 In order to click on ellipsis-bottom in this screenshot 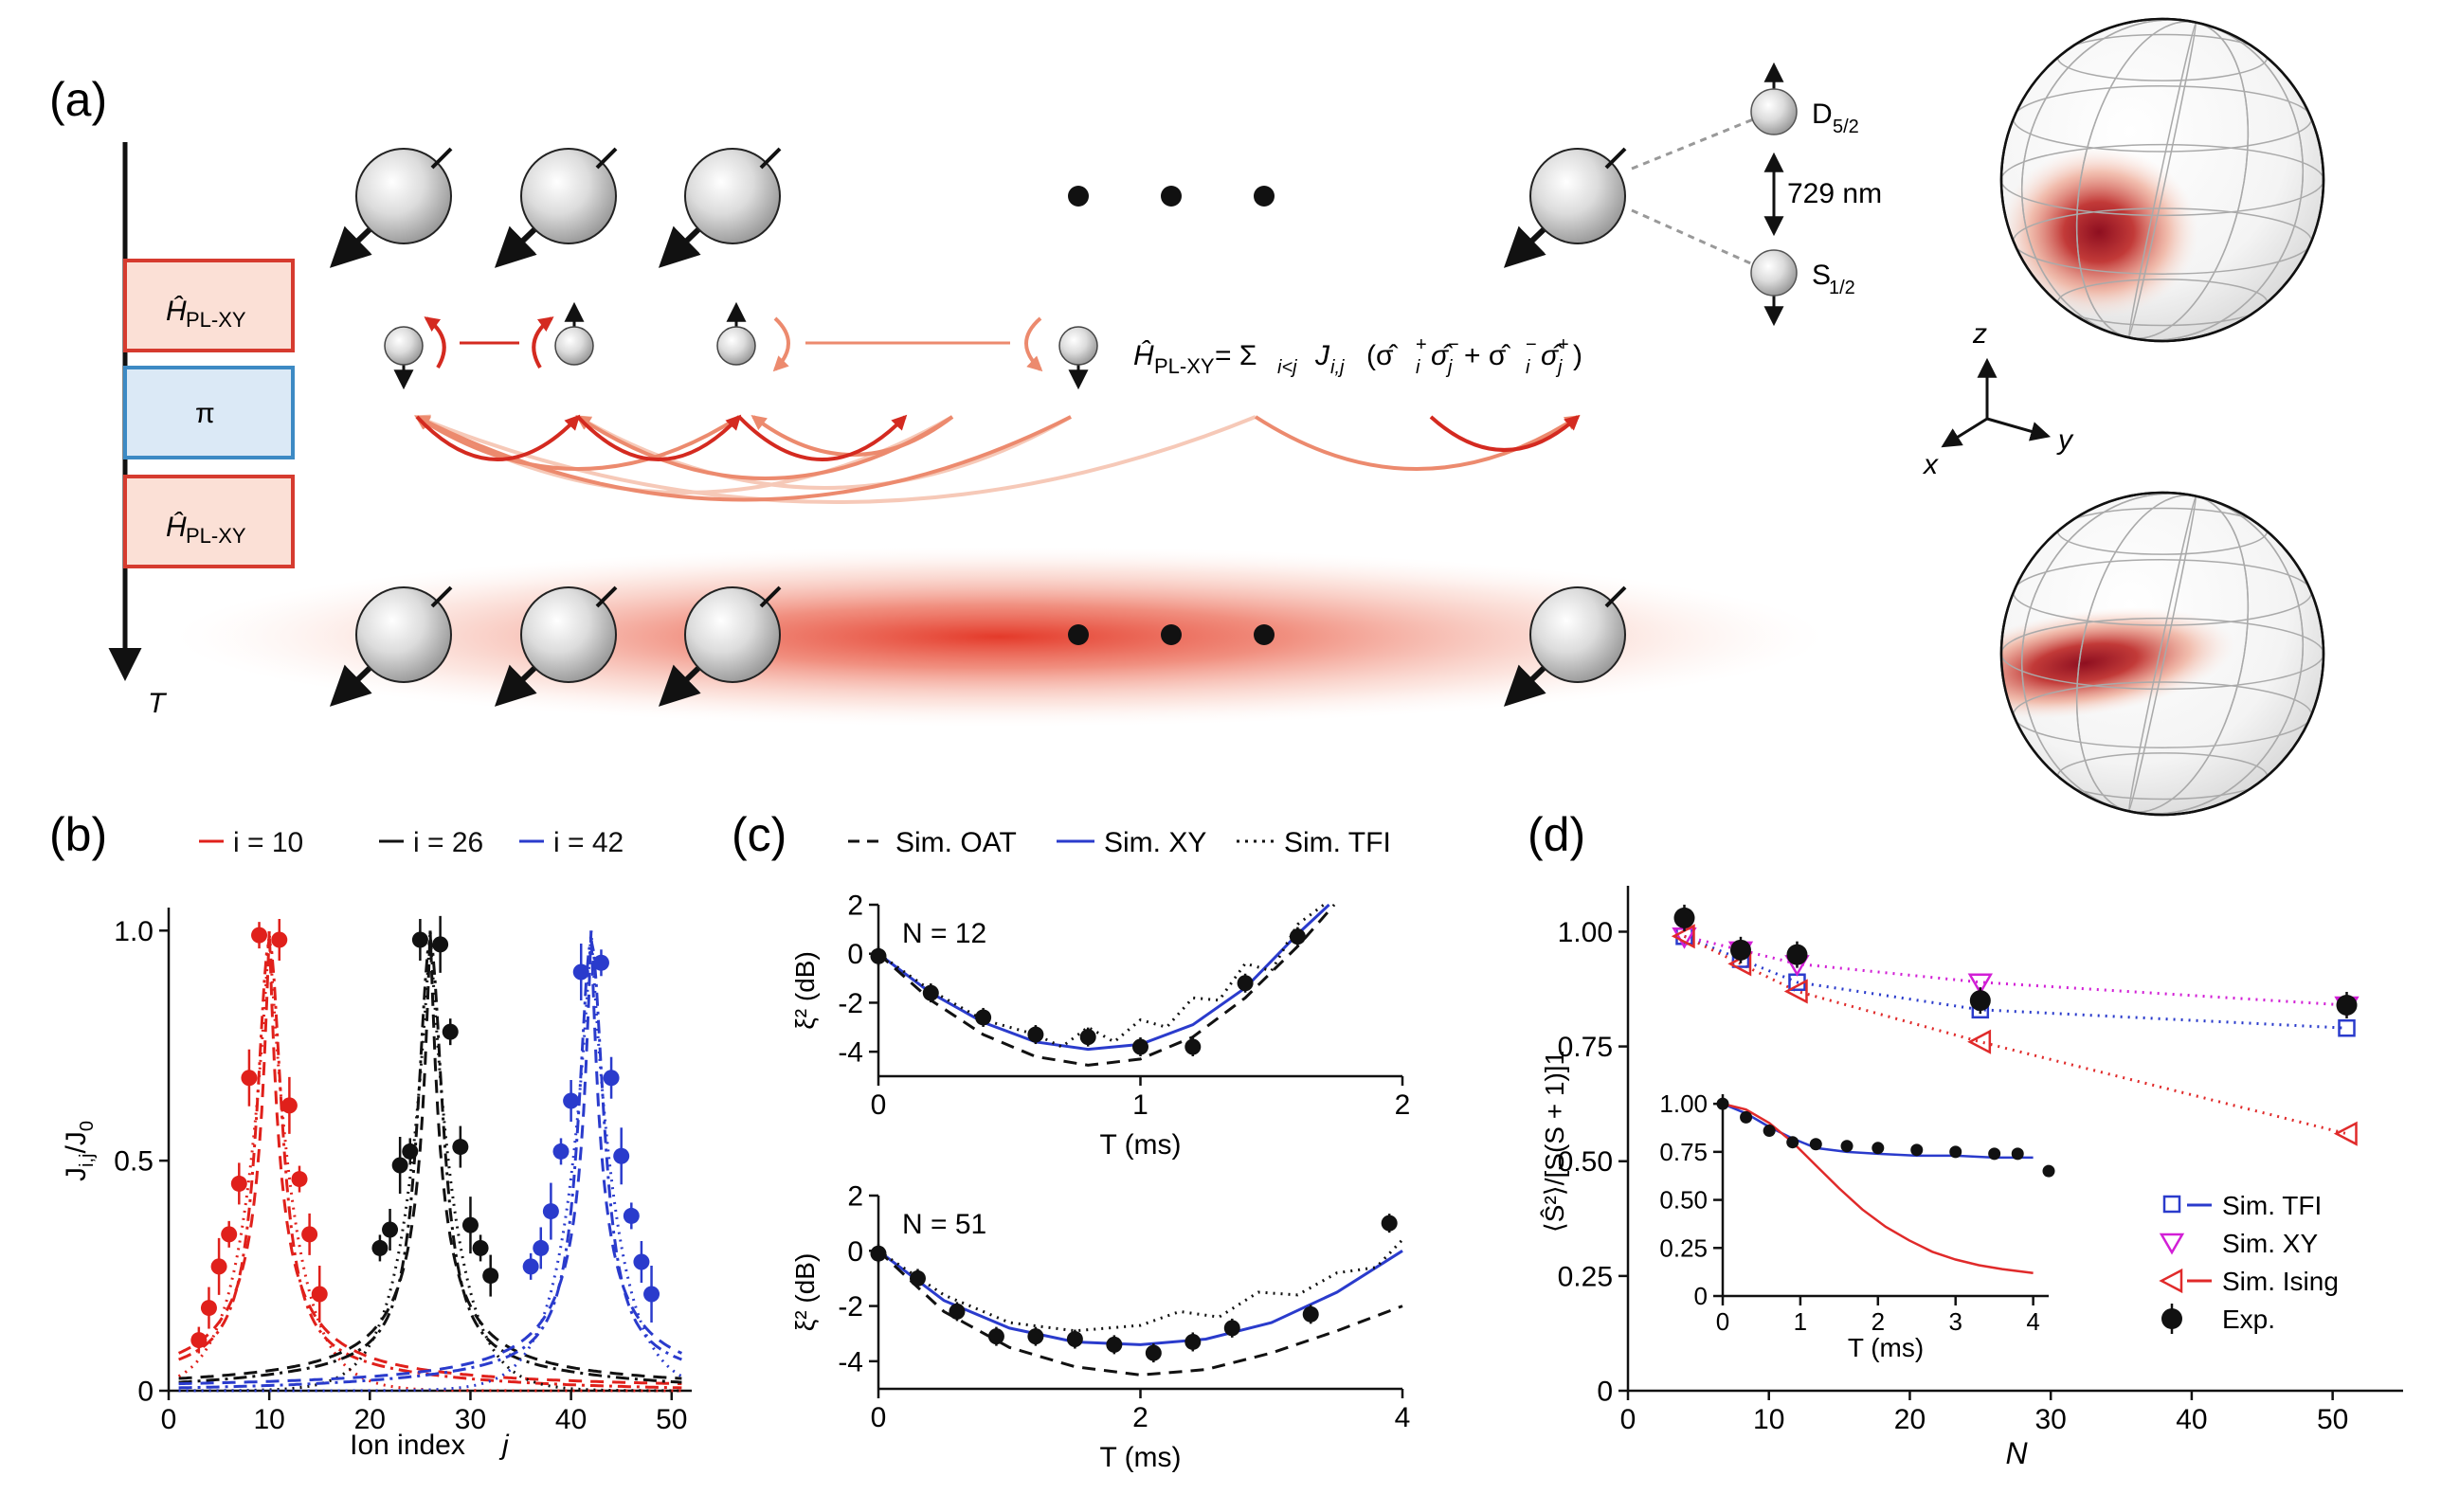, I will do `click(1171, 634)`.